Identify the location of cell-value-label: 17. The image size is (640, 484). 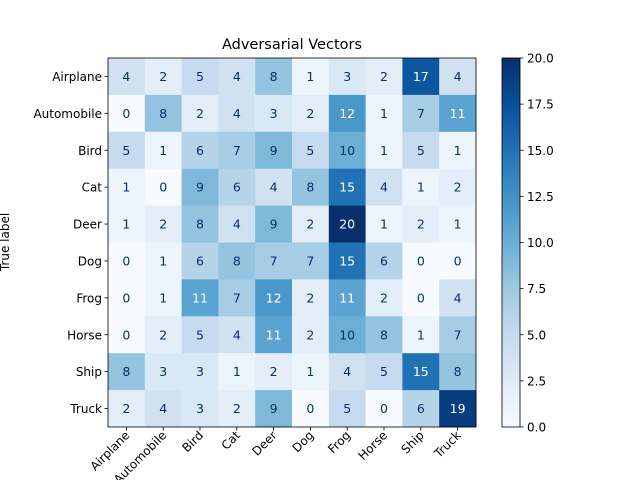
(421, 76).